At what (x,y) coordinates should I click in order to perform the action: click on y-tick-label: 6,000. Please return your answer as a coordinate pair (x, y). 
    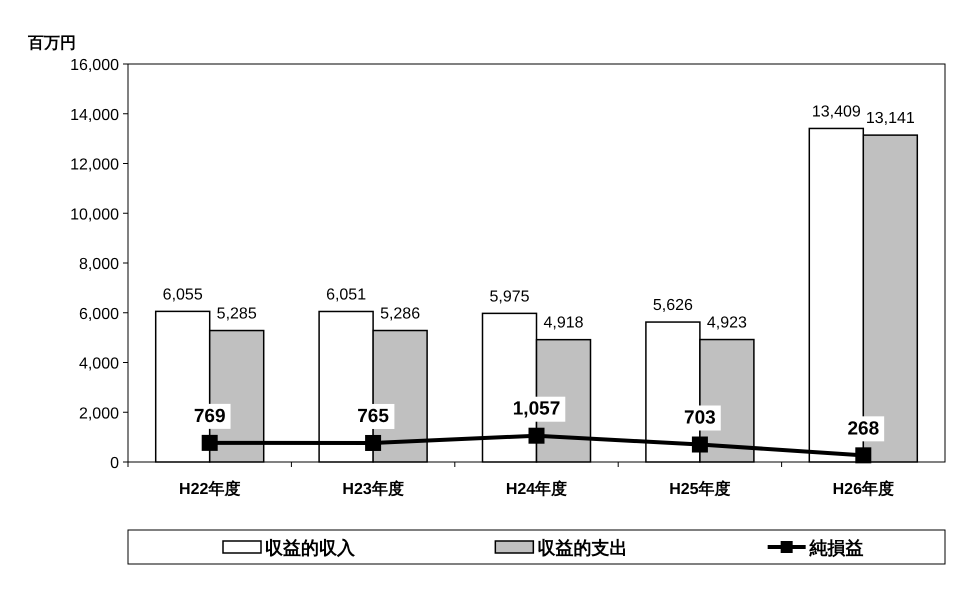
    Looking at the image, I should click on (99, 314).